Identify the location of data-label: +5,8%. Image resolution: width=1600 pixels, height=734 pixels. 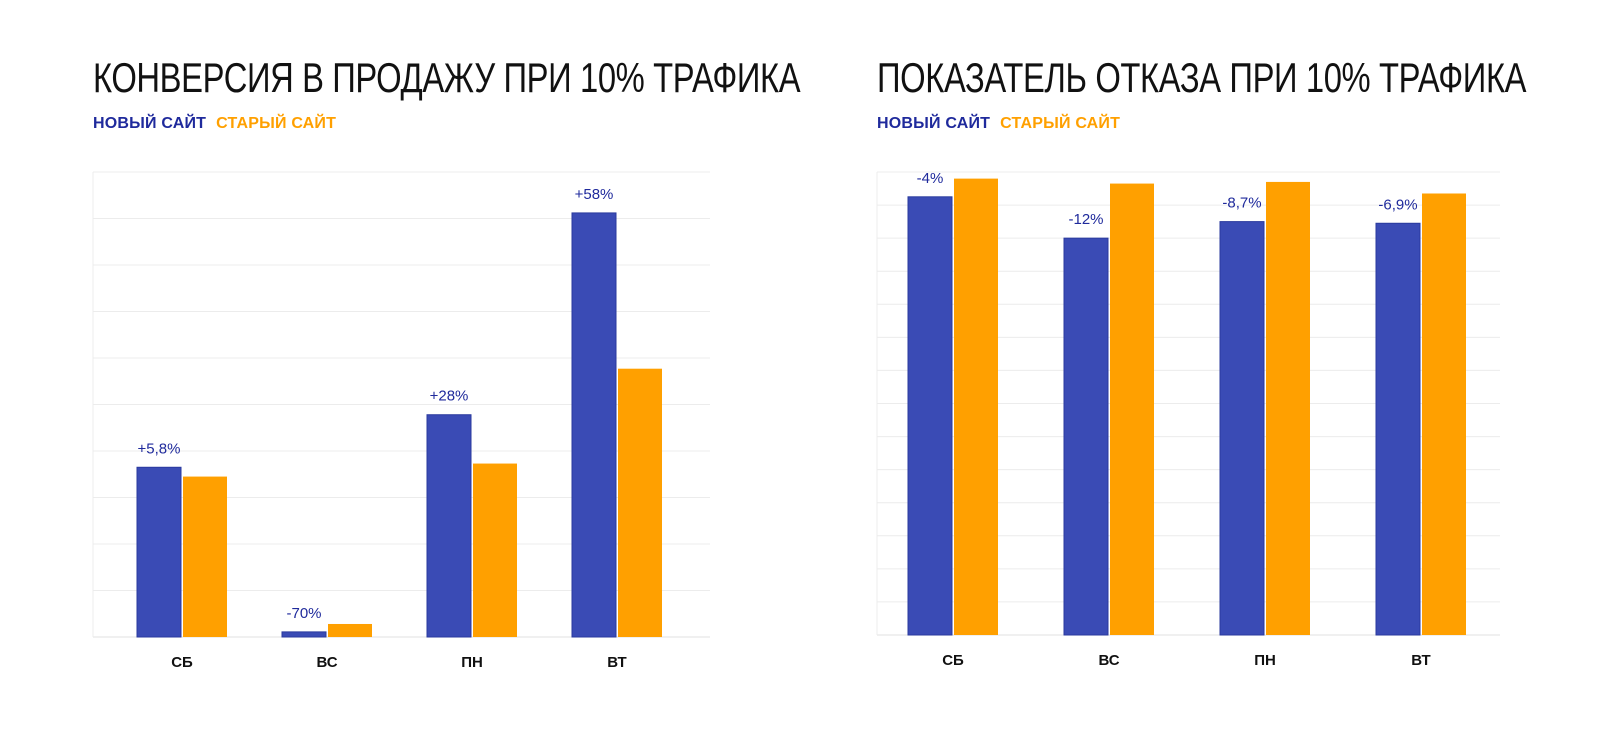
(159, 448).